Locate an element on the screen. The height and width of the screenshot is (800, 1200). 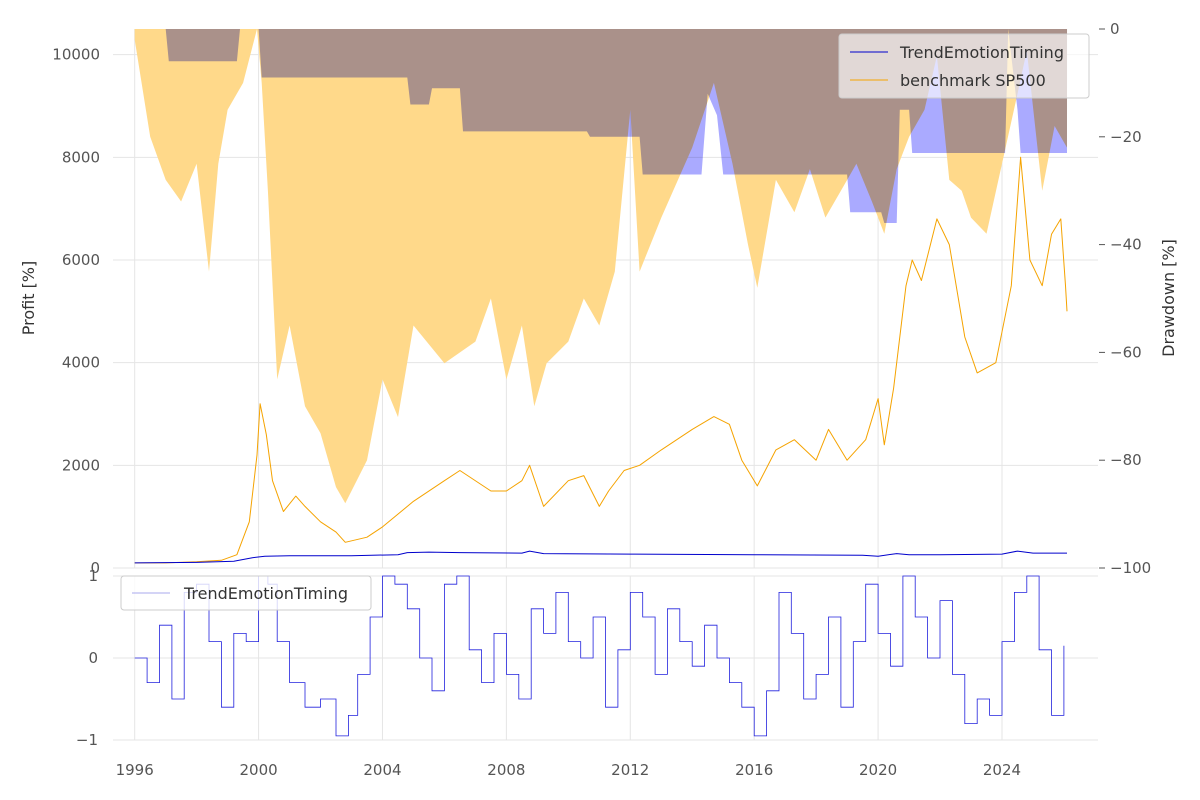
x-tick-label: 2012 is located at coordinates (630, 770).